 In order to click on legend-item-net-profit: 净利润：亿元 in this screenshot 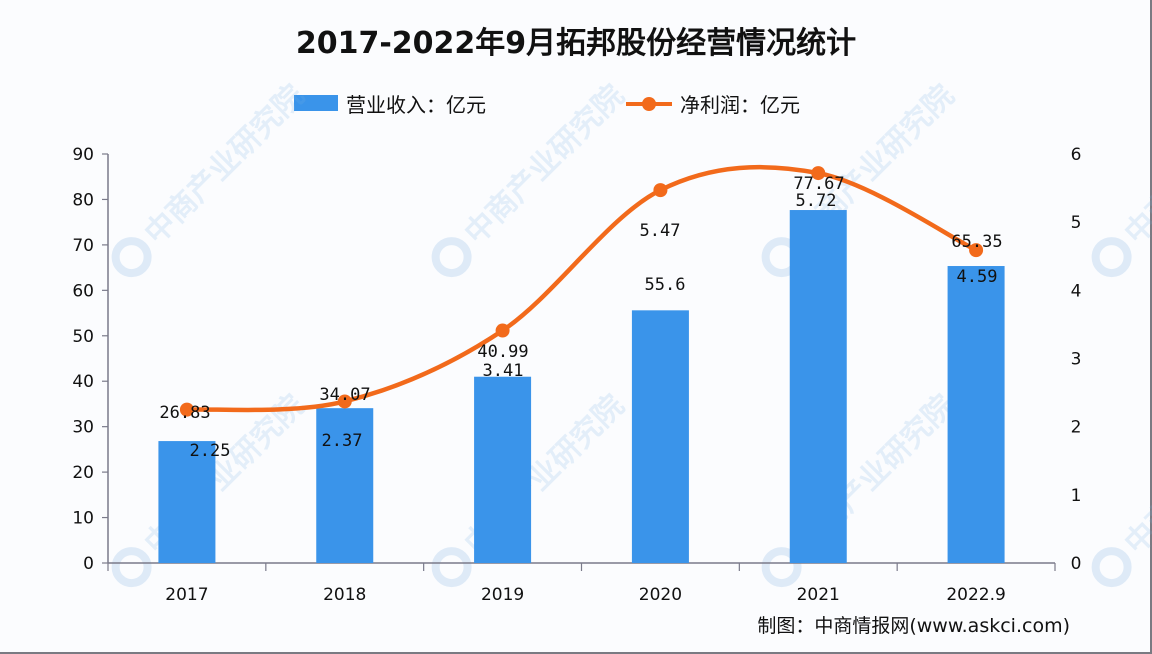, I will do `click(713, 103)`.